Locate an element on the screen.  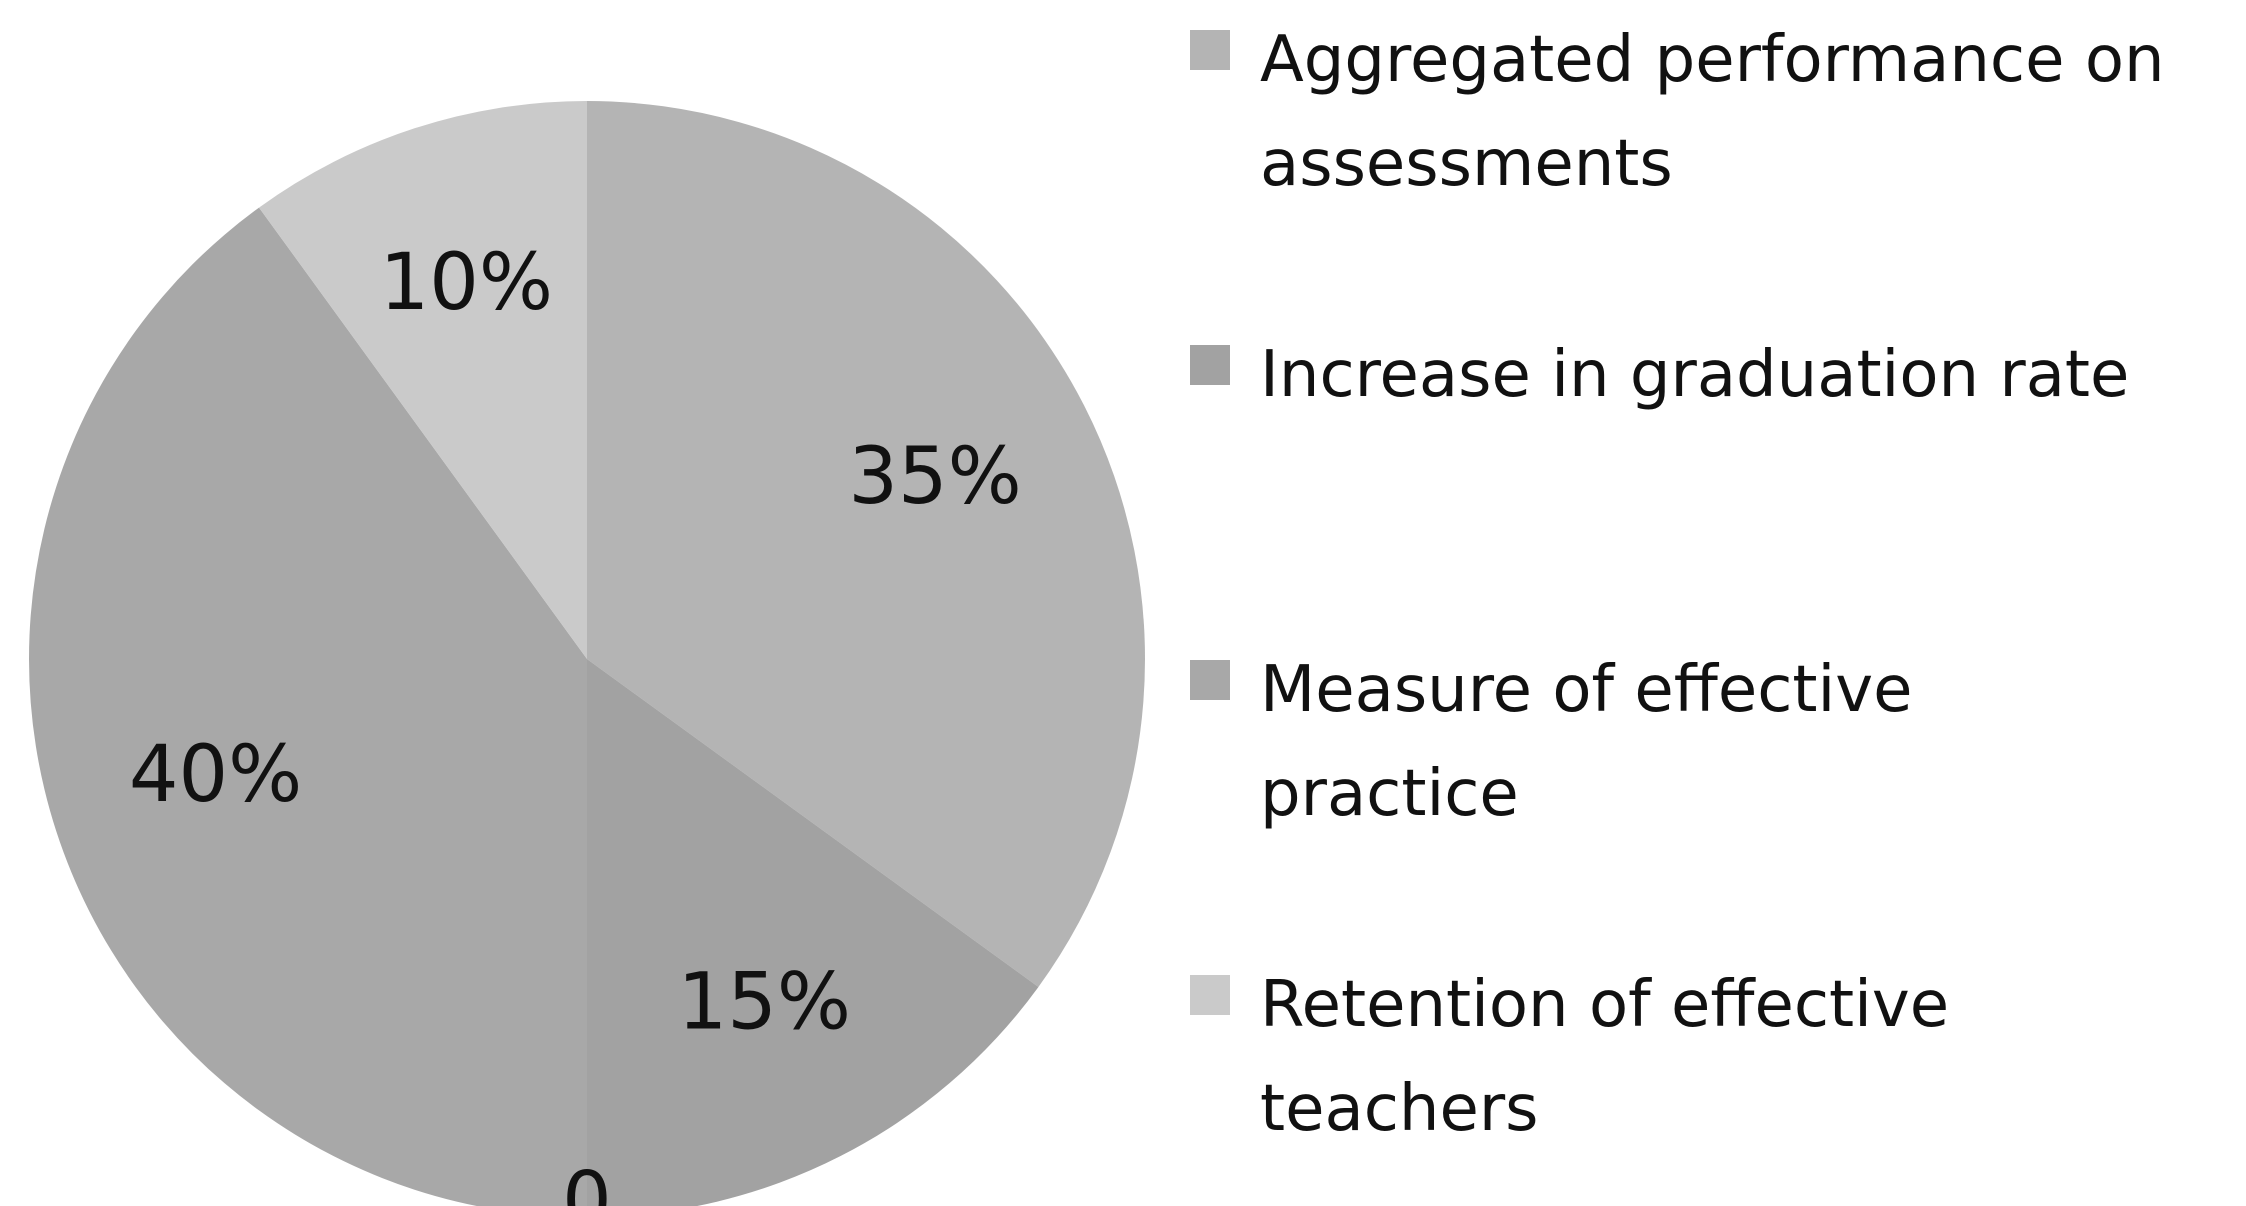
legend-label: Measure of effective practice is located at coordinates (1586, 742).